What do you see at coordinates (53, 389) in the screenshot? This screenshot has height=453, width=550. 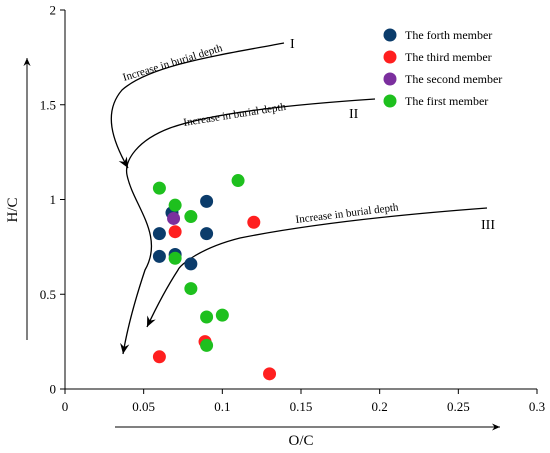 I see `y-tick-label: 0` at bounding box center [53, 389].